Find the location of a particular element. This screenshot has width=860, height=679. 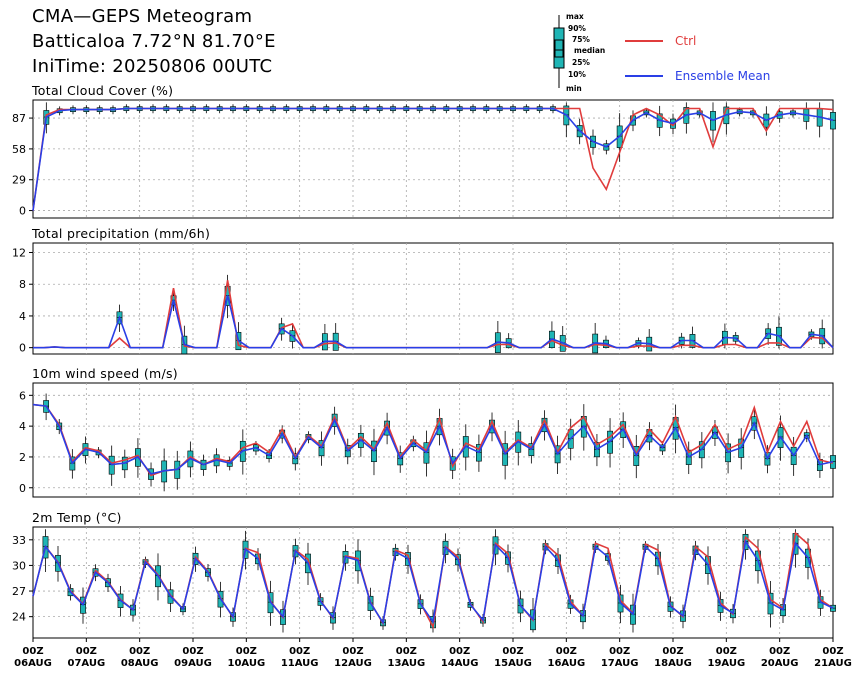

y-tick-label: 30 is located at coordinates (19, 565).